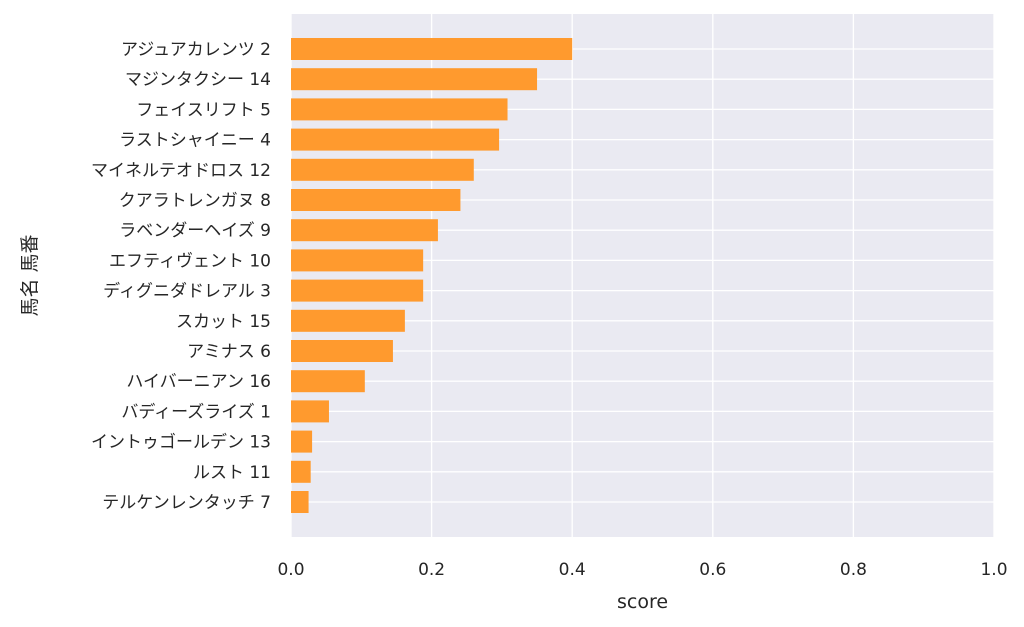 The image size is (1024, 627). Describe the element at coordinates (642, 570) in the screenshot. I see `x-tick-labels: 0.0 0.2 0.4 0.6 0.8 1.0` at that location.